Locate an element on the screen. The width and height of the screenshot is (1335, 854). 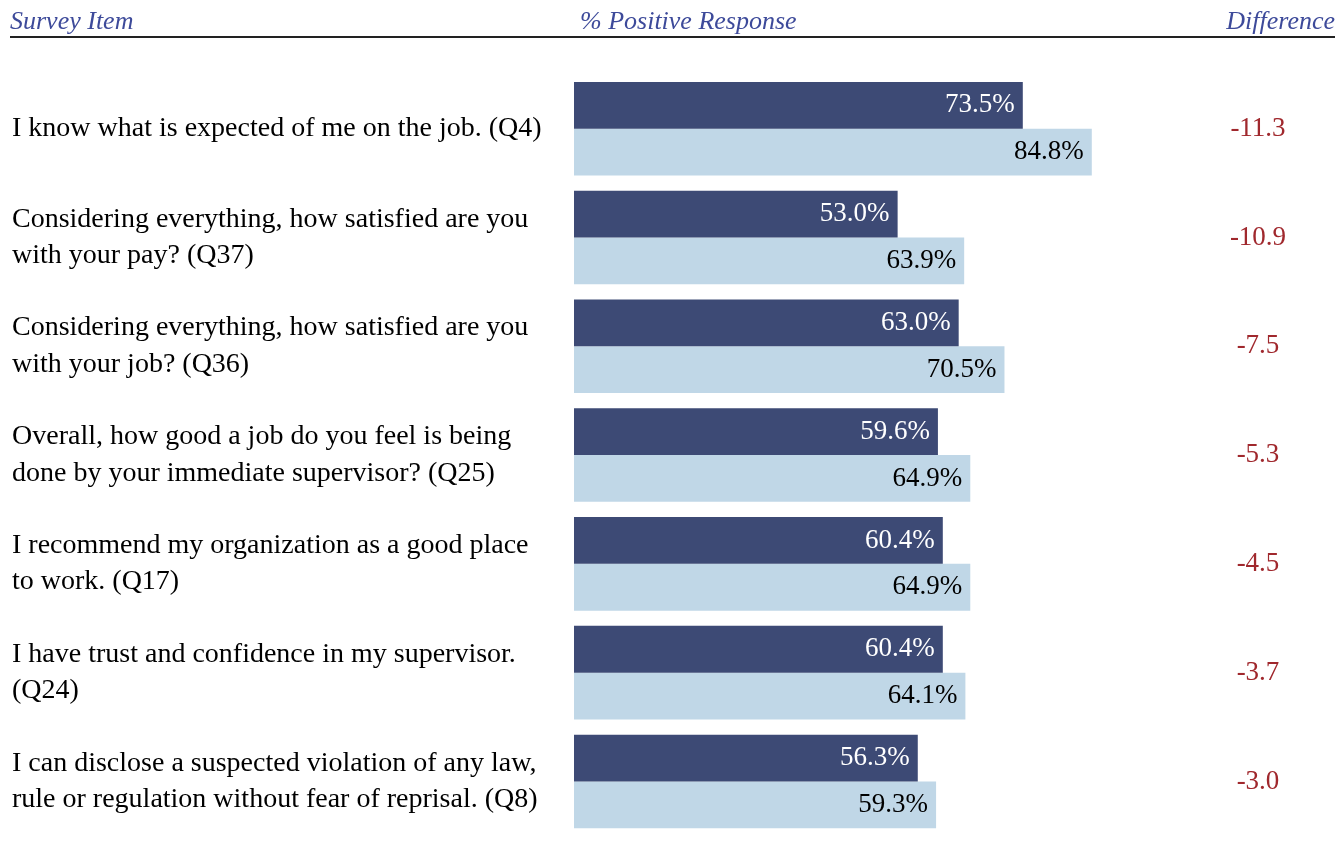
data-label: 56.3% is located at coordinates (875, 756).